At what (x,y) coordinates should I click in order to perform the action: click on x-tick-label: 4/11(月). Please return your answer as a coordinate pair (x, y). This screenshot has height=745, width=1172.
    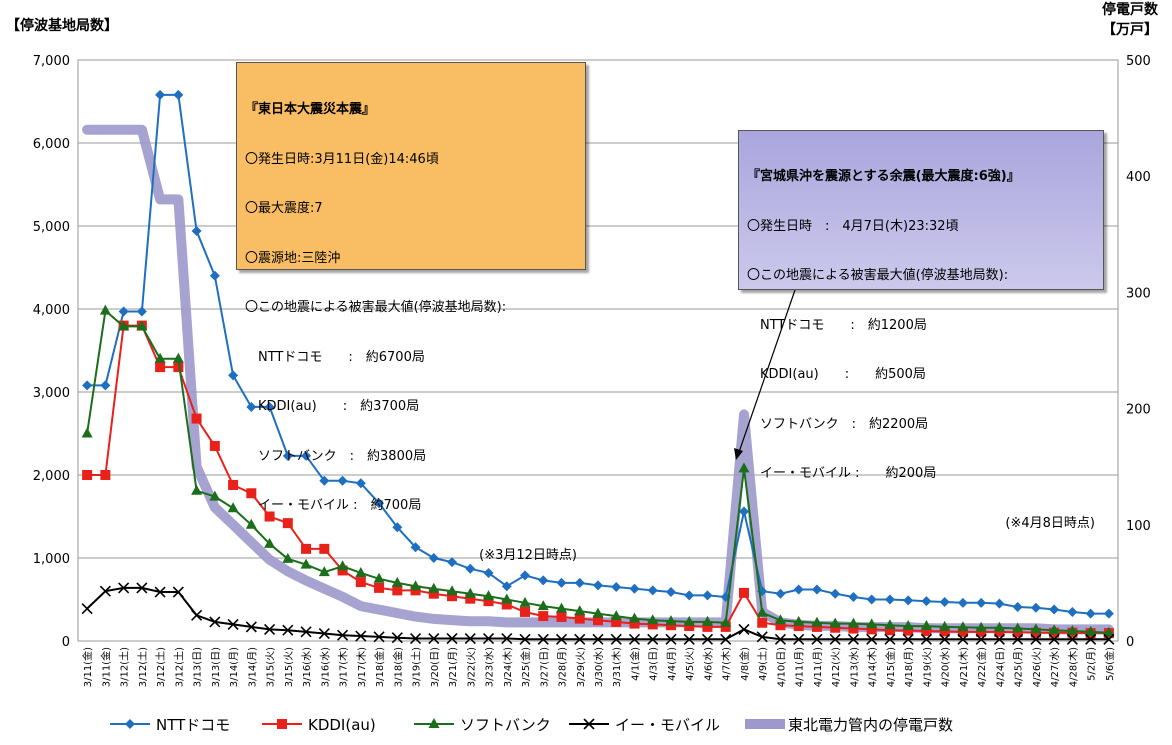
    Looking at the image, I should click on (800, 667).